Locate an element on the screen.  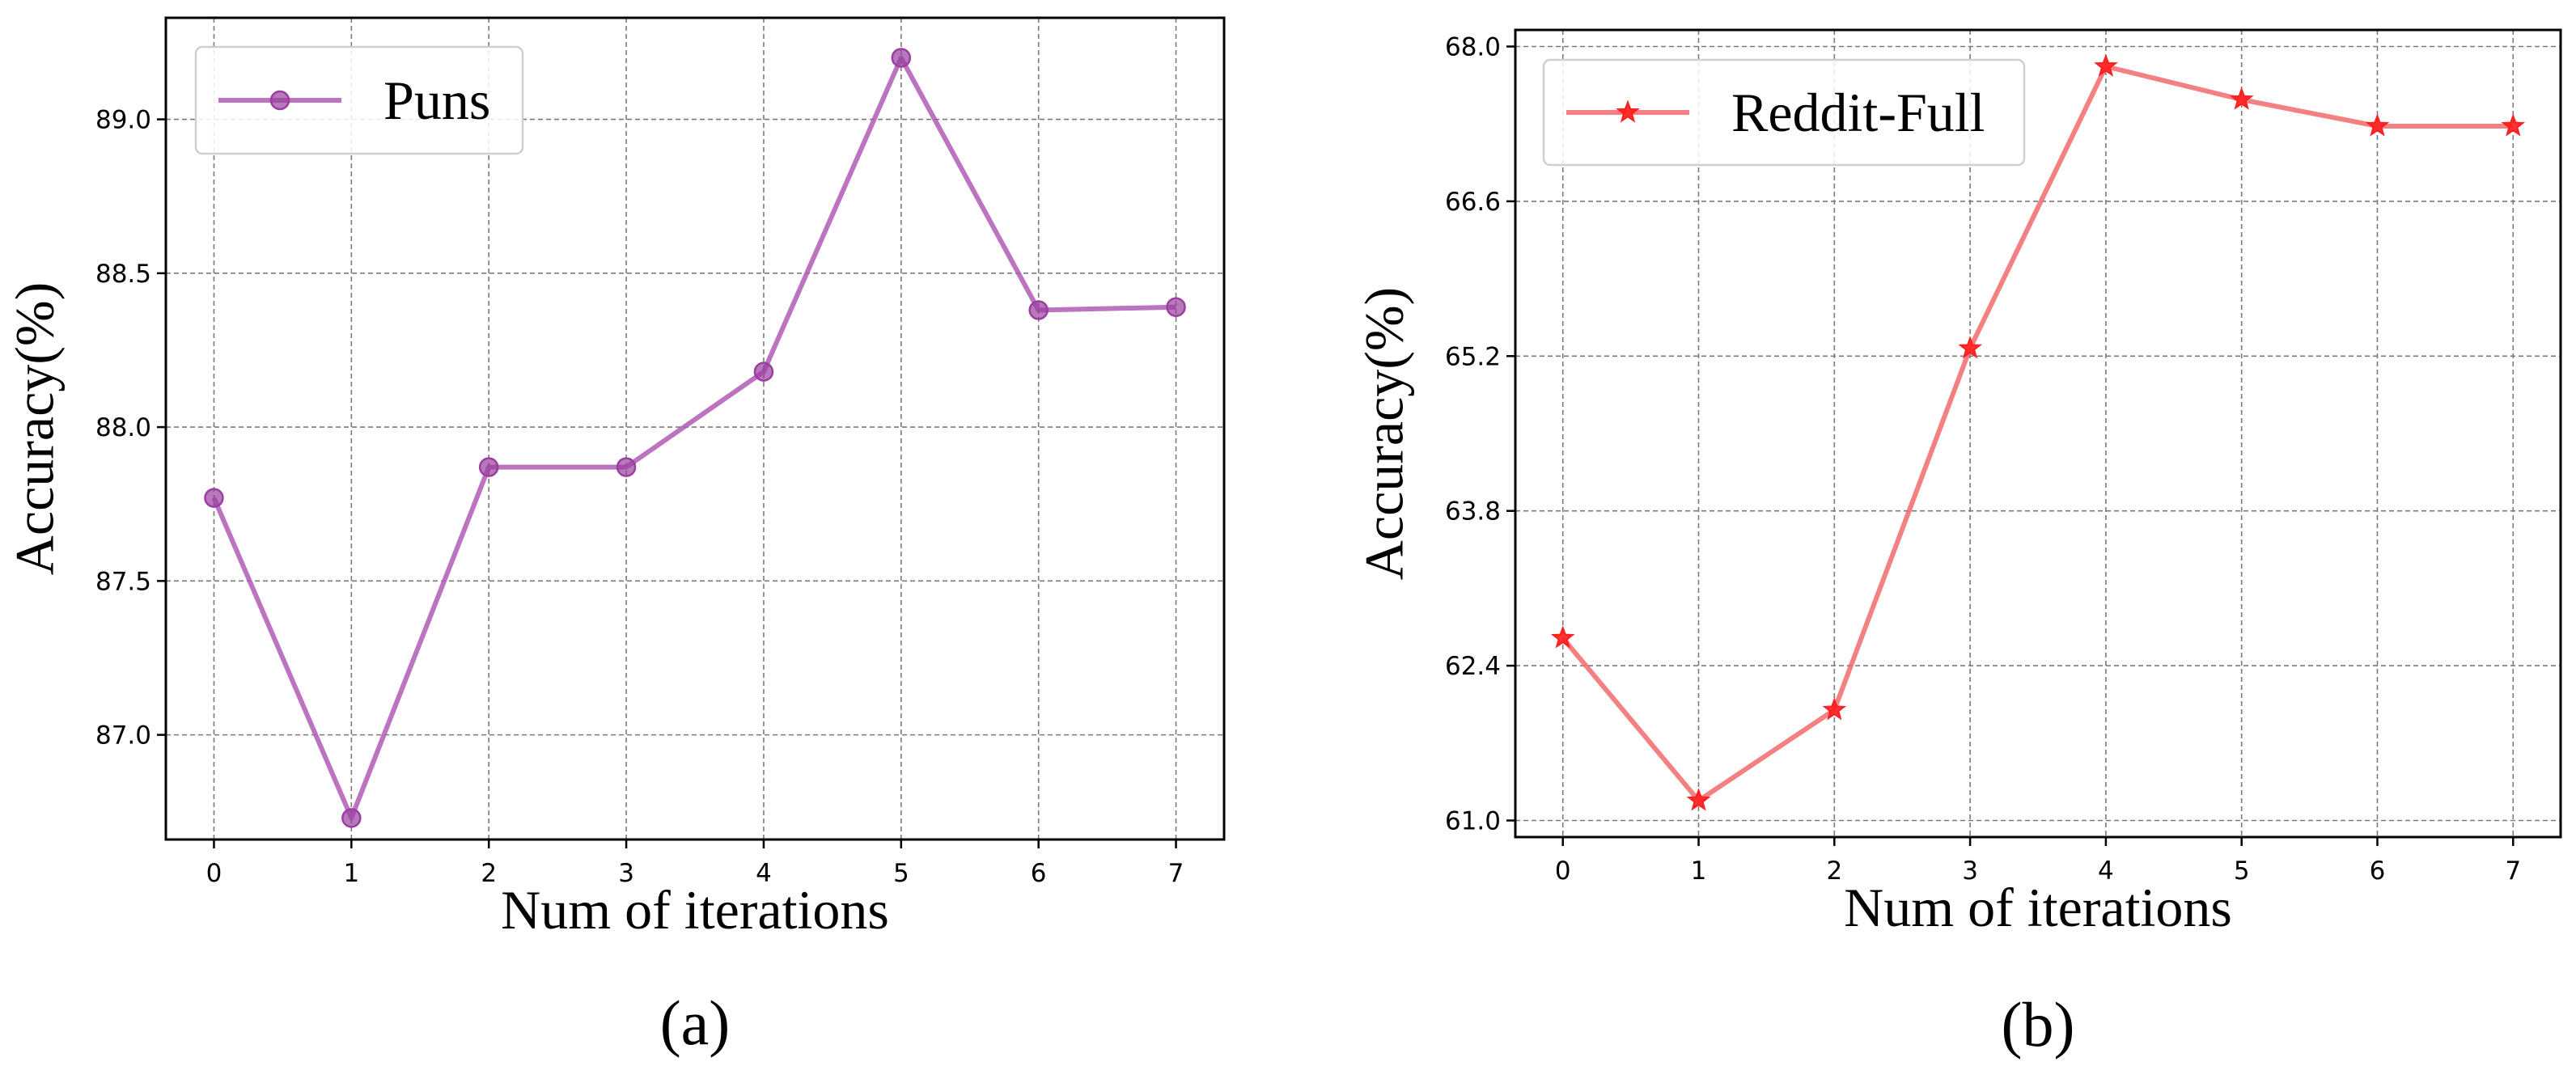
y-tick-label: 88.0 is located at coordinates (123, 428).